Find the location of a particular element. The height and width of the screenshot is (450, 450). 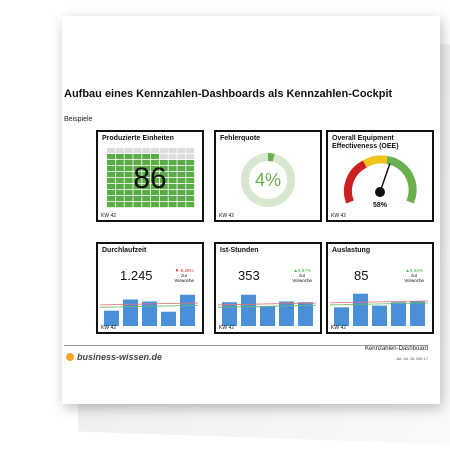

oee-value: 58% is located at coordinates (379, 205).